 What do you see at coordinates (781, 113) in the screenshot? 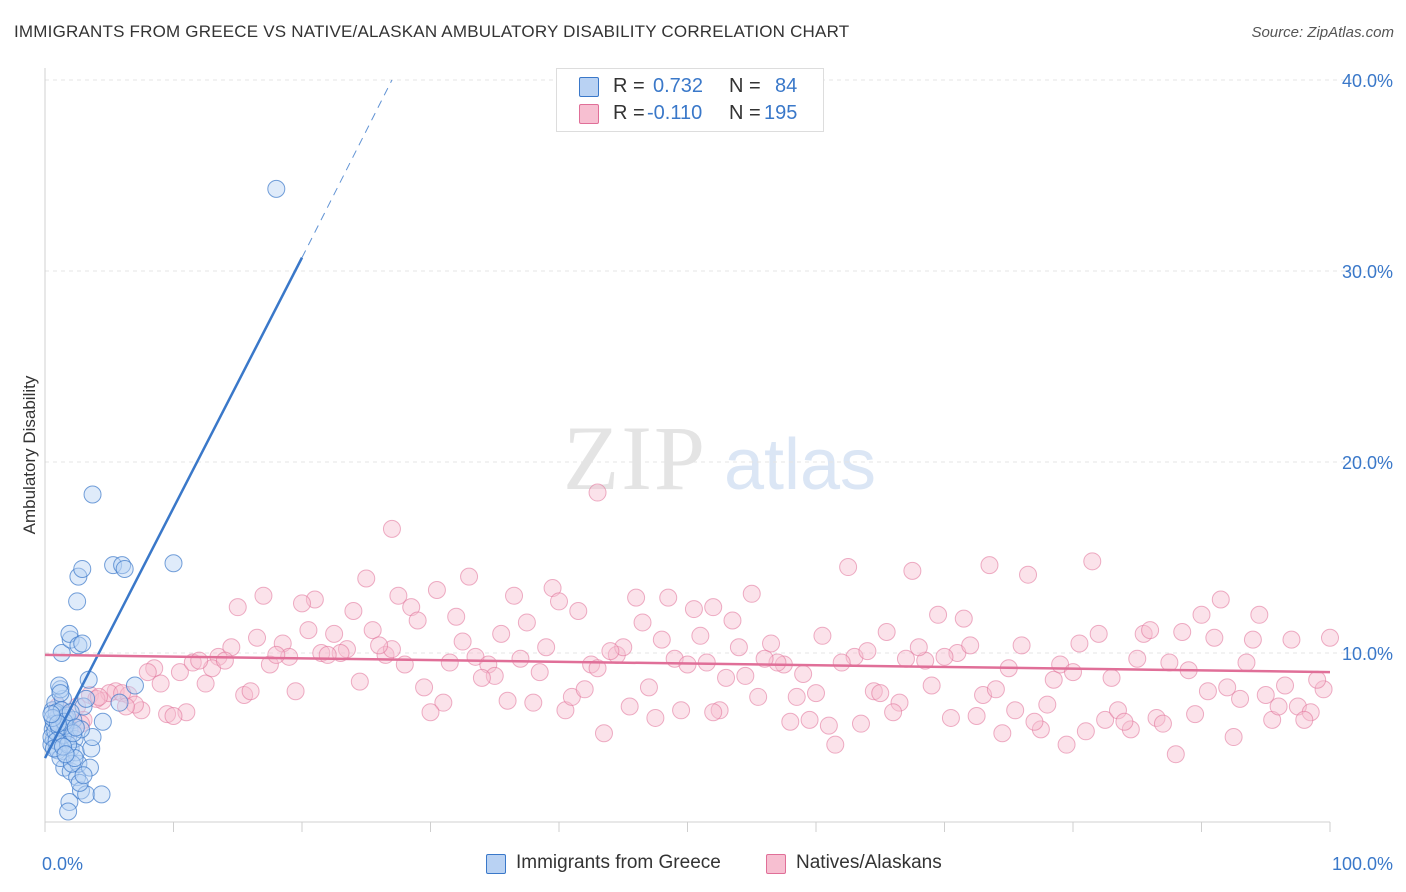
I see `legend-n-value: 195` at bounding box center [781, 113].